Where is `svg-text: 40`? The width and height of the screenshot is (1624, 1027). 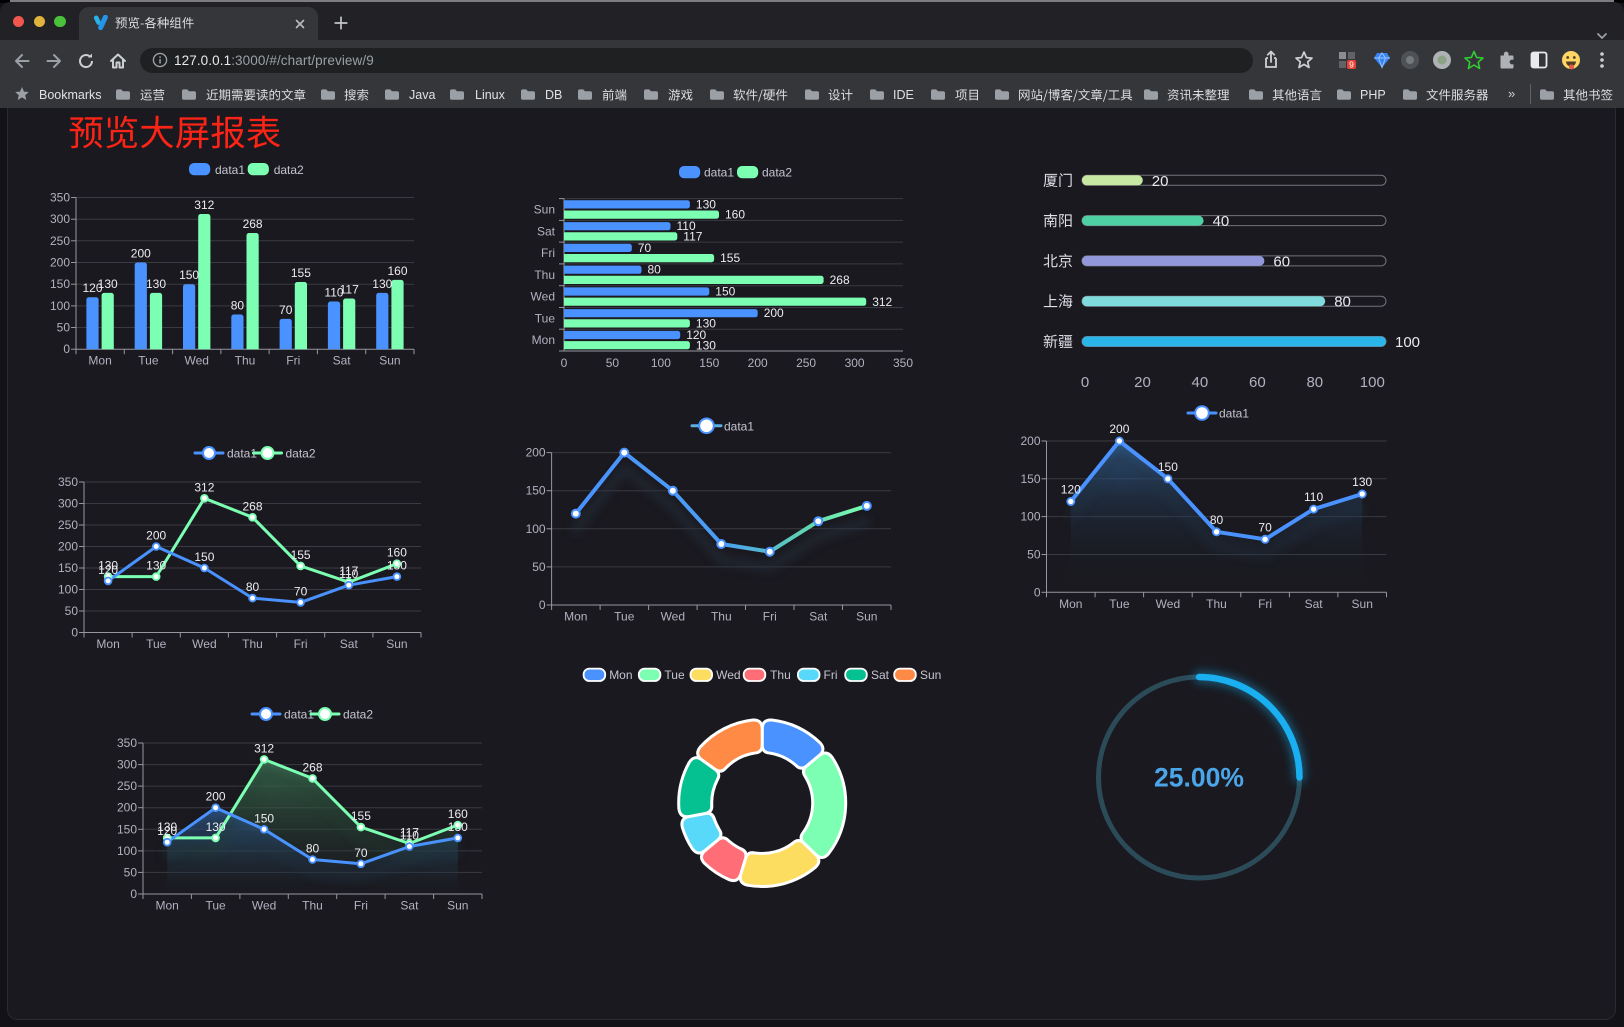 svg-text: 40 is located at coordinates (1221, 221).